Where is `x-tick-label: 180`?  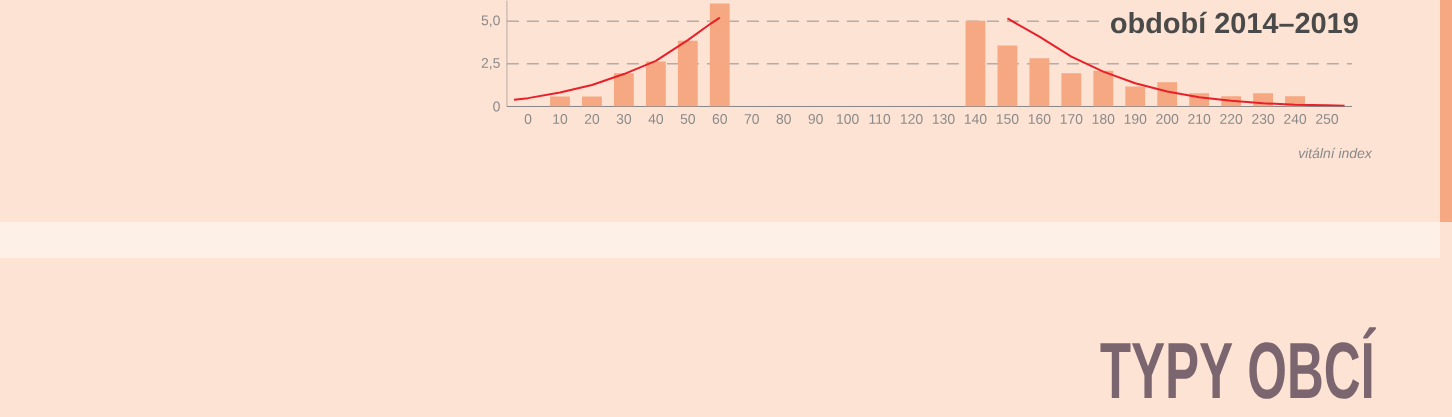
x-tick-label: 180 is located at coordinates (1103, 119).